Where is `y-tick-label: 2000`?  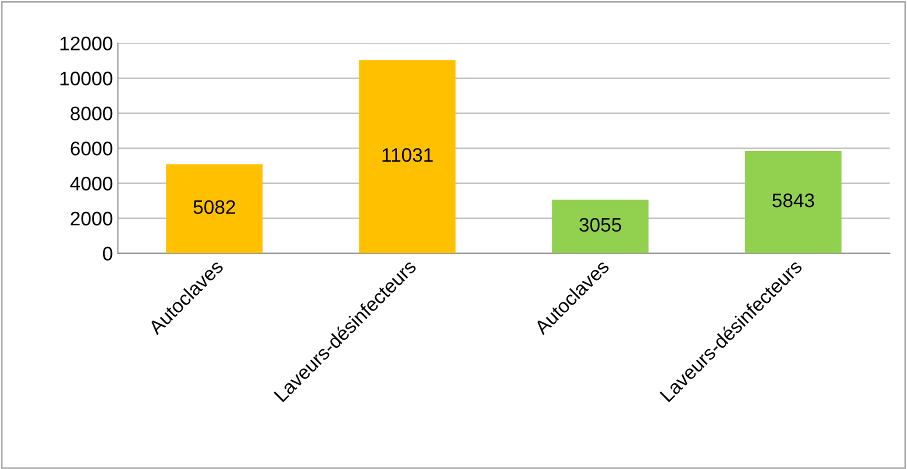 y-tick-label: 2000 is located at coordinates (91, 219).